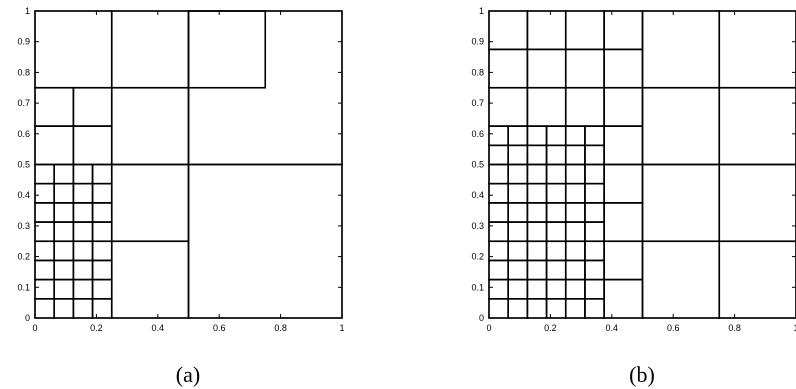 The height and width of the screenshot is (389, 796). Describe the element at coordinates (188, 374) in the screenshot. I see `panel-caption-a: (a)` at that location.